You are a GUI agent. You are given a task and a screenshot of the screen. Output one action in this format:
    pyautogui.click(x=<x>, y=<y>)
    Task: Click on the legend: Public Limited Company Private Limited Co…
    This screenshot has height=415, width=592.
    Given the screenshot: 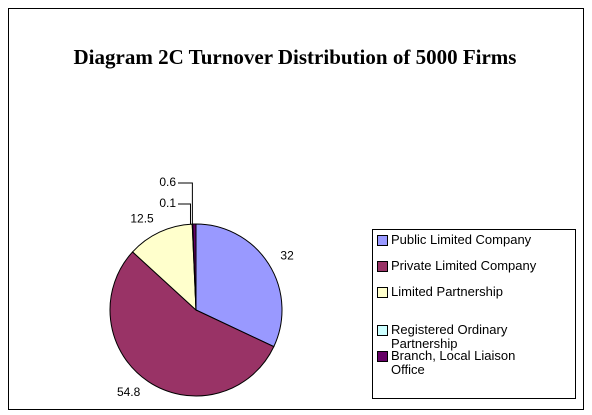 What is the action you would take?
    pyautogui.click(x=474, y=314)
    